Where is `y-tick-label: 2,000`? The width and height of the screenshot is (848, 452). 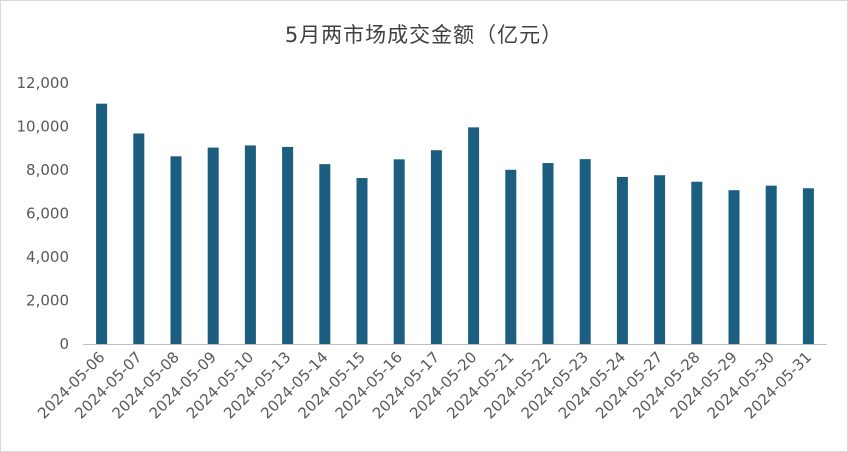
y-tick-label: 2,000 is located at coordinates (47, 301).